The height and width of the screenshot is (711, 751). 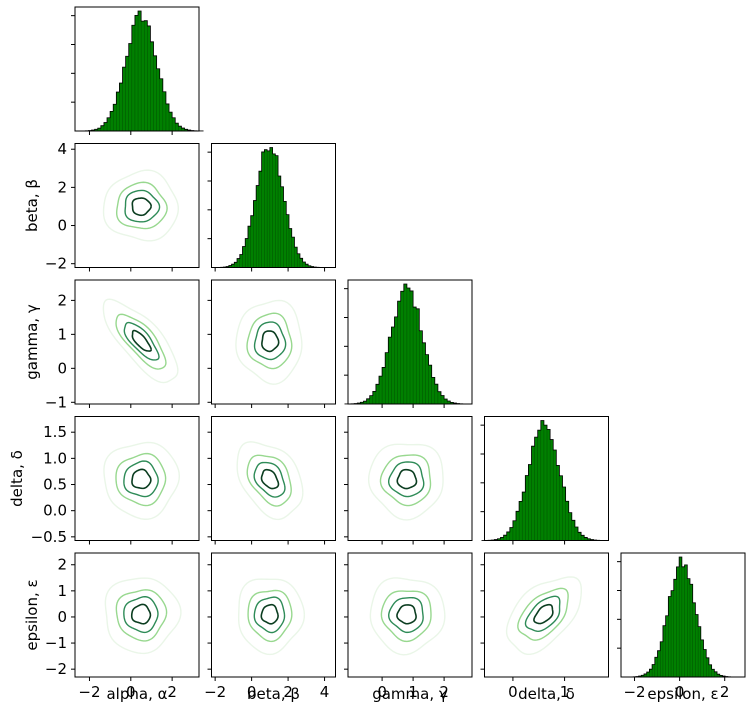 I want to click on panel-delta-delta, so click(x=544, y=480).